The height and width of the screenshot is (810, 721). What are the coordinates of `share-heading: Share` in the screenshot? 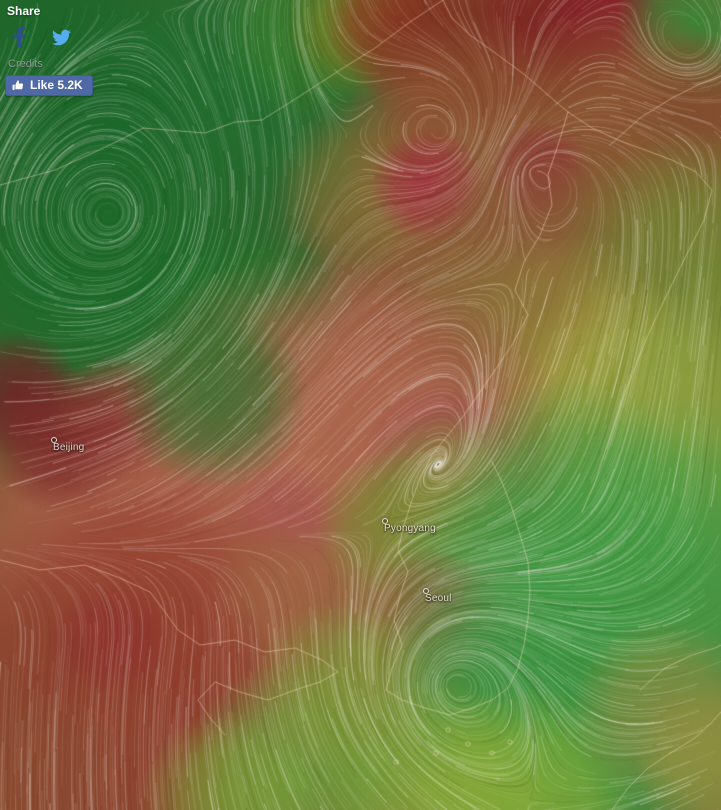 It's located at (24, 11).